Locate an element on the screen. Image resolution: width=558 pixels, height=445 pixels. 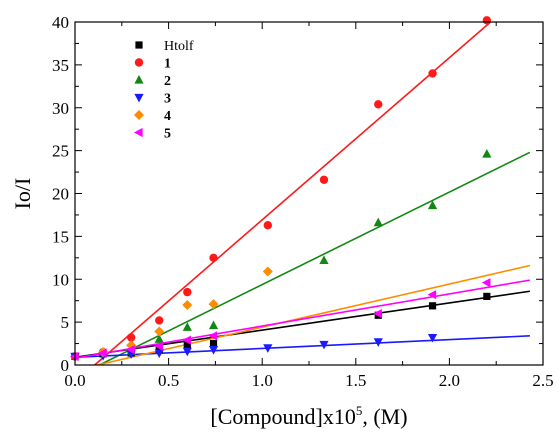
y-tick-label: 15 is located at coordinates (60, 236).